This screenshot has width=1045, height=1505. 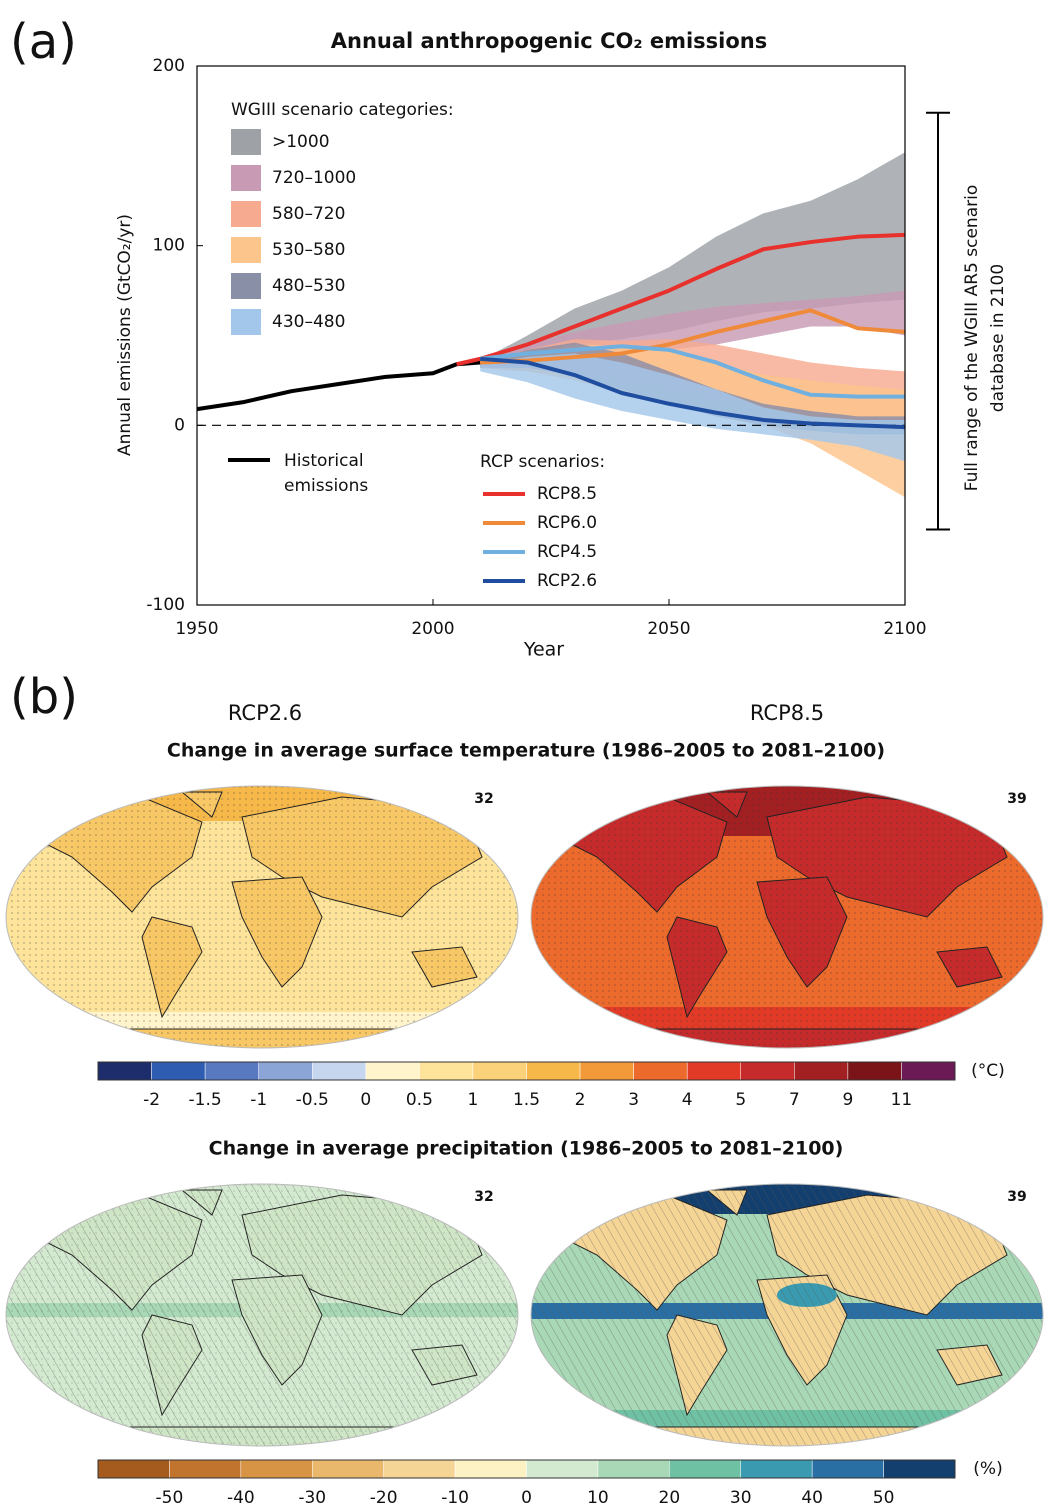 I want to click on colorbar-tick-label: -50, so click(x=170, y=1496).